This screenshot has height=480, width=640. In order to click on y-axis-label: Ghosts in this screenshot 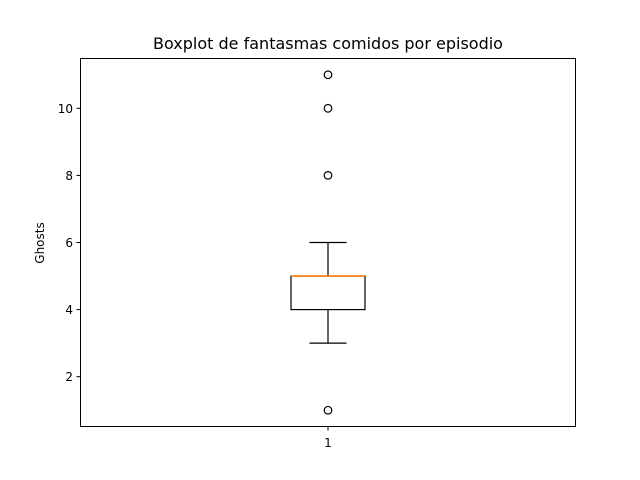, I will do `click(40, 242)`.